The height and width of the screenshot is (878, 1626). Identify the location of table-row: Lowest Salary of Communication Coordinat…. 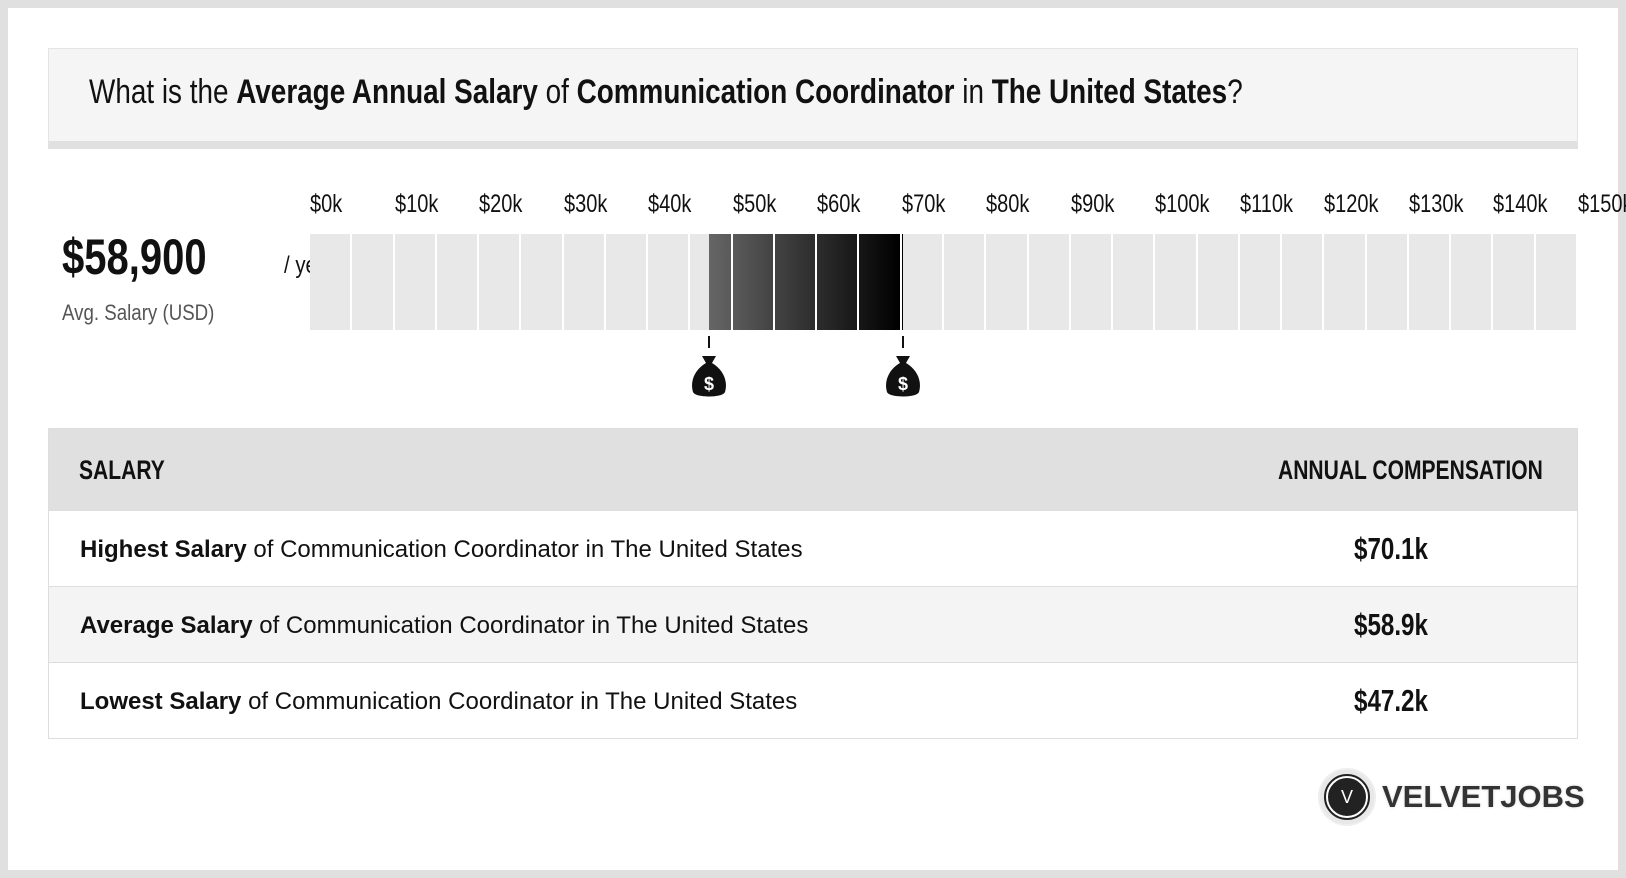
(813, 700).